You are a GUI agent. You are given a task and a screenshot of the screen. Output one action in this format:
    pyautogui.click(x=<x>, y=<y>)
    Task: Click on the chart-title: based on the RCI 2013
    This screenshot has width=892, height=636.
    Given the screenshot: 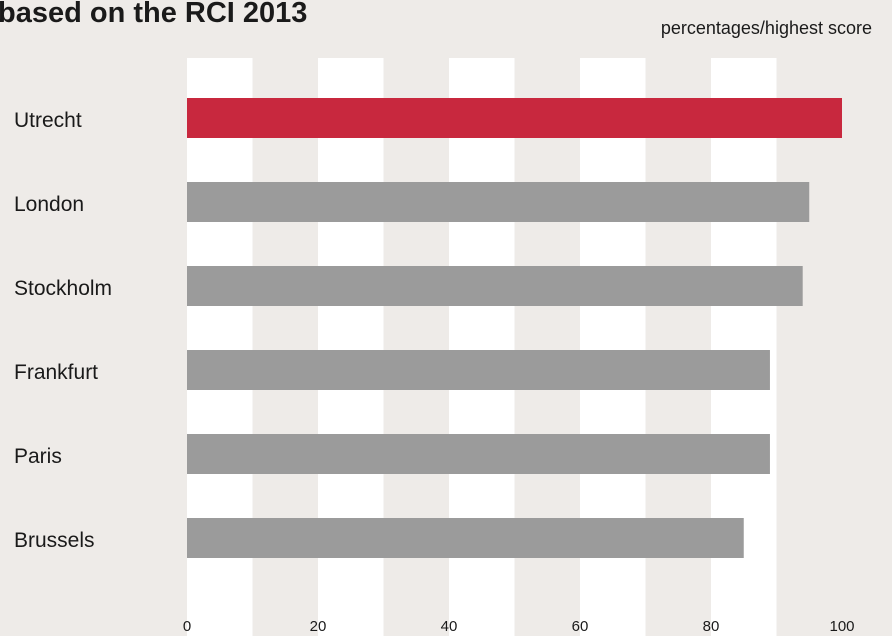 What is the action you would take?
    pyautogui.click(x=153, y=14)
    